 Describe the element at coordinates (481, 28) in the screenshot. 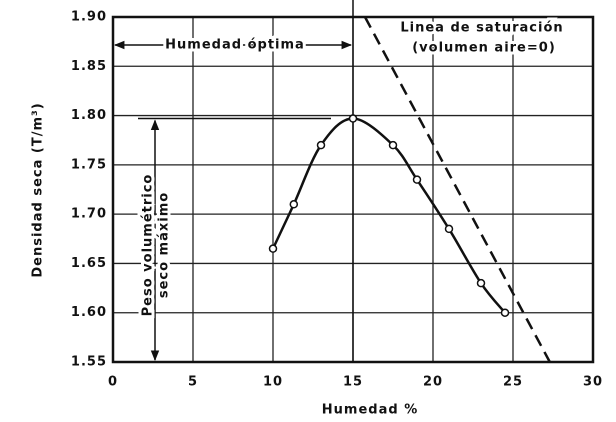

I see `annotation: Linea de saturación` at that location.